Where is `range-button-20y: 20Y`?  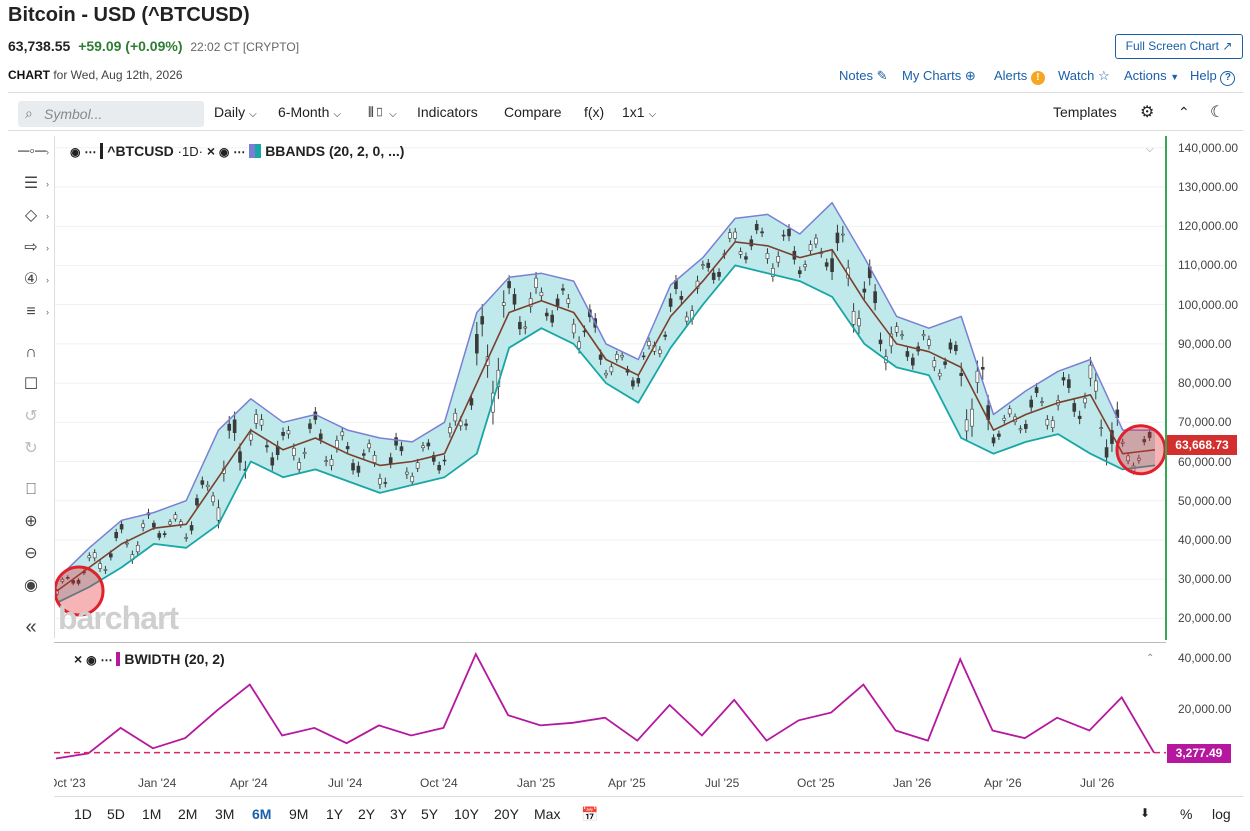
range-button-20y: 20Y is located at coordinates (506, 814).